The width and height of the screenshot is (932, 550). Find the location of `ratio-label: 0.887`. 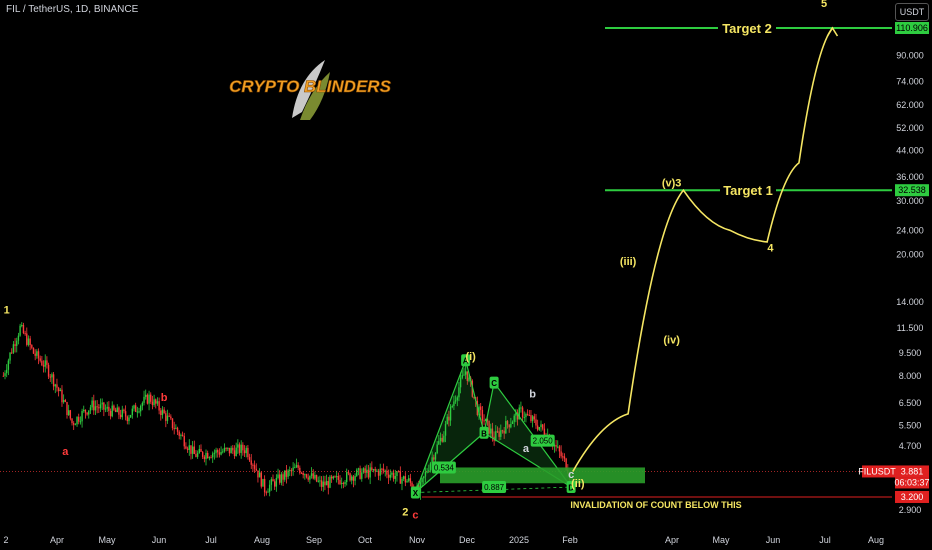

ratio-label: 0.887 is located at coordinates (494, 487).